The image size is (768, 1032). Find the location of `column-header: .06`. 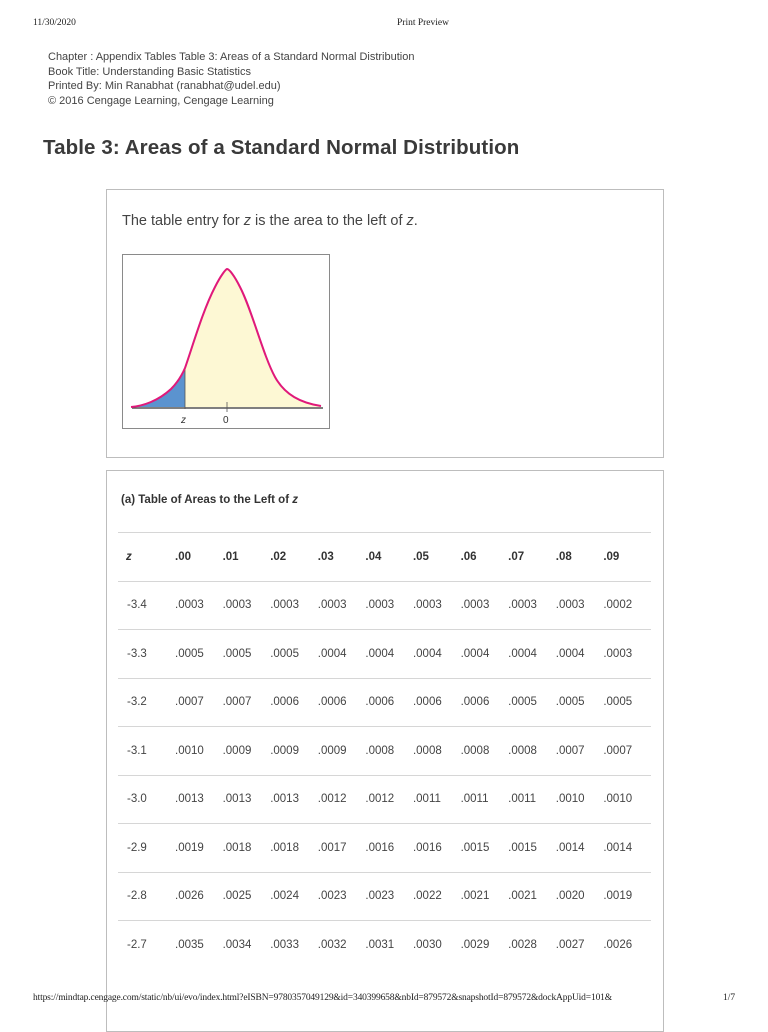

column-header: .06 is located at coordinates (484, 556).